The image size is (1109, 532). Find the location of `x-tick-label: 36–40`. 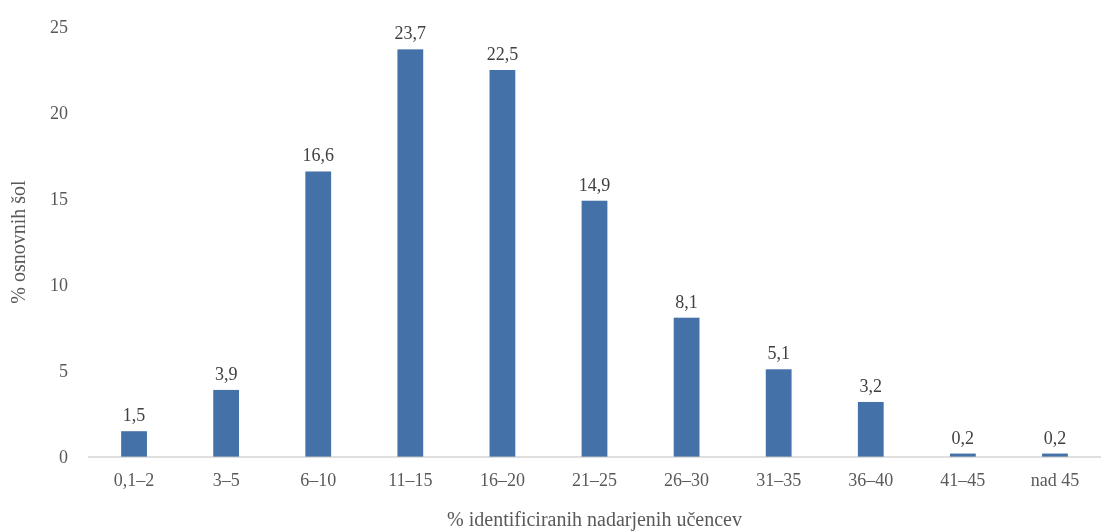

x-tick-label: 36–40 is located at coordinates (871, 480).